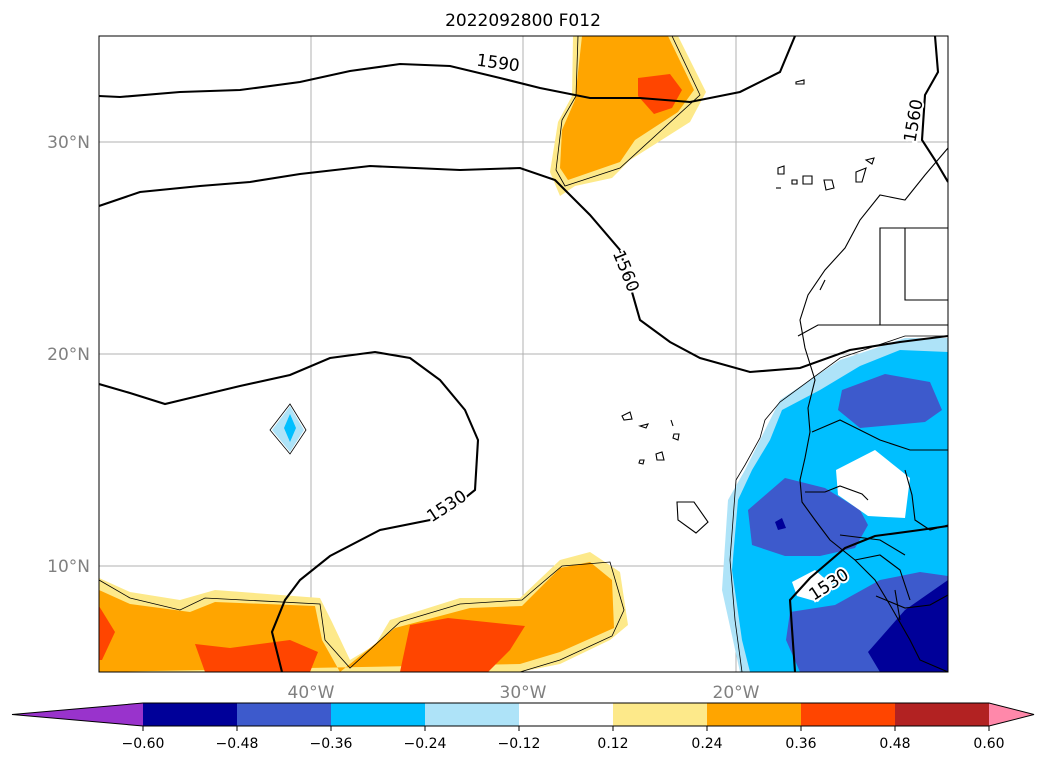 Image resolution: width=1047 pixels, height=765 pixels. I want to click on map-title: 2022092800 F012, so click(523, 21).